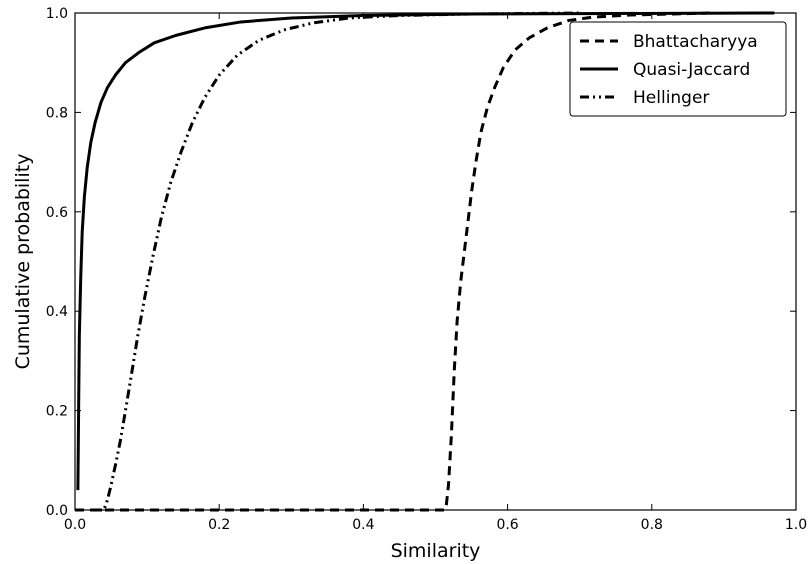 The height and width of the screenshot is (564, 808). Describe the element at coordinates (57, 213) in the screenshot. I see `y-tick-label: 0.6` at that location.